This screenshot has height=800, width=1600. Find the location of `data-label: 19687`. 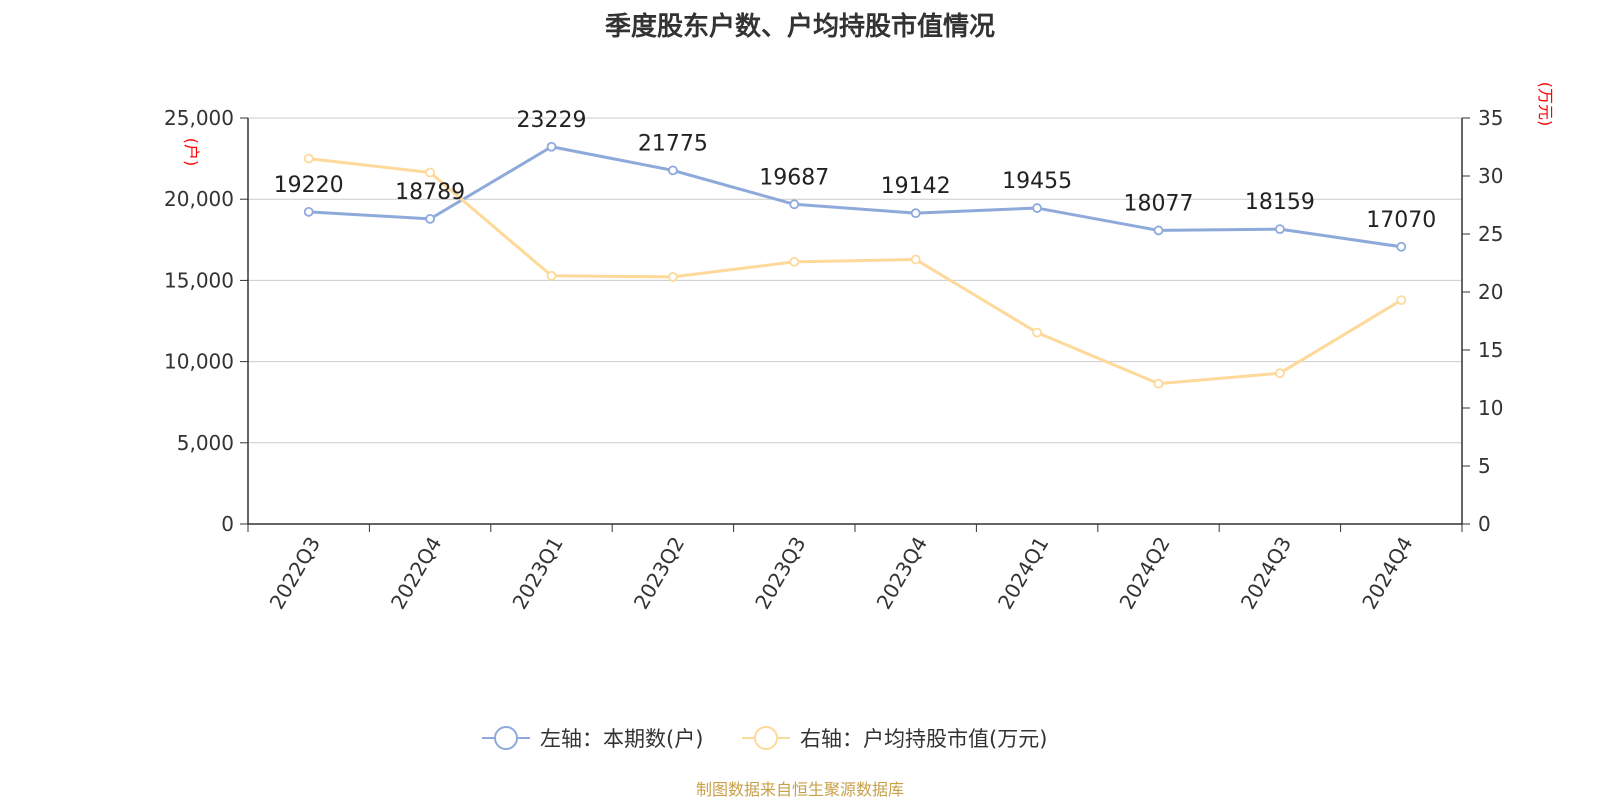

data-label: 19687 is located at coordinates (794, 177).